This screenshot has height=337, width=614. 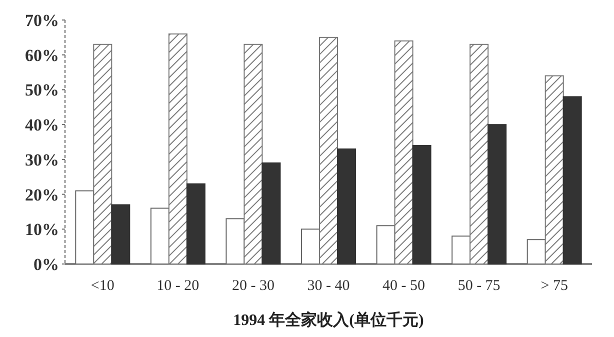 I want to click on y-tick-label: 0%, so click(x=46, y=264).